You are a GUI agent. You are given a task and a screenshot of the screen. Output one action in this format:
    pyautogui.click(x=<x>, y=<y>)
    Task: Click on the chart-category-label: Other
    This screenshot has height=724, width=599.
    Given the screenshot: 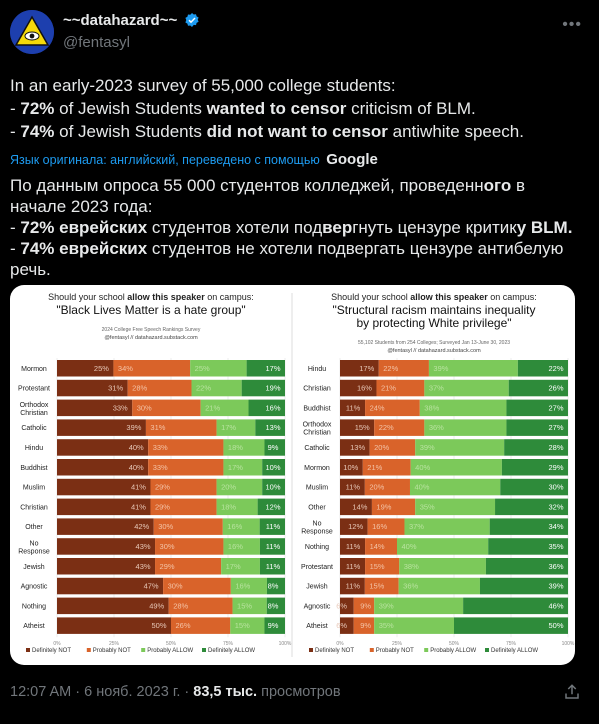 What is the action you would take?
    pyautogui.click(x=34, y=527)
    